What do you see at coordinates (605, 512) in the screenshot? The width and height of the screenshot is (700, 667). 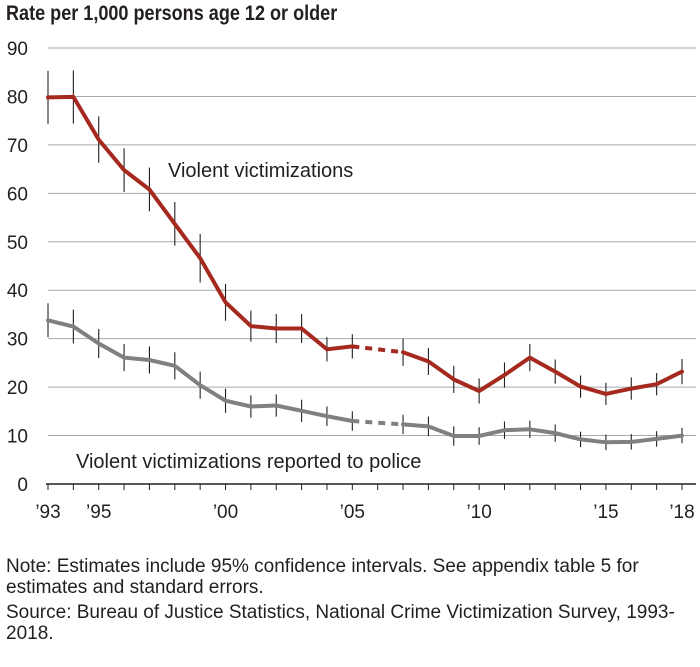 I see `x-tick-label: ’15` at bounding box center [605, 512].